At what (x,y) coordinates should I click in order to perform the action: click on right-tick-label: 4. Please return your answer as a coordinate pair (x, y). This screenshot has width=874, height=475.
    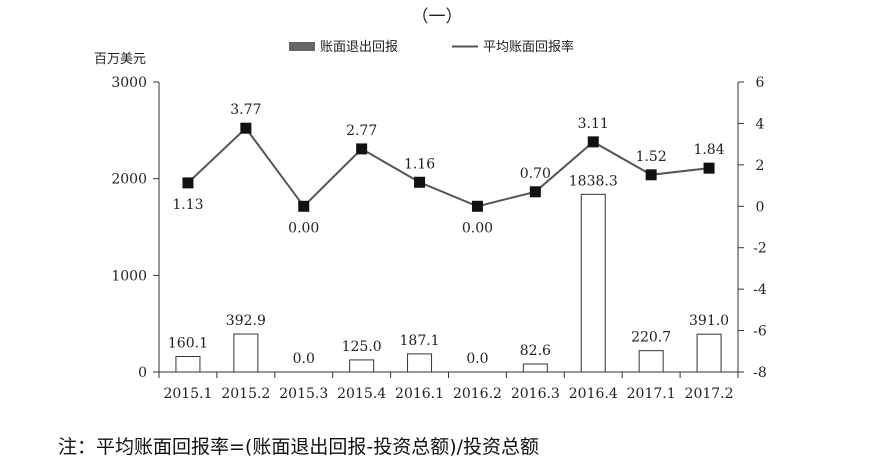
    Looking at the image, I should click on (760, 124).